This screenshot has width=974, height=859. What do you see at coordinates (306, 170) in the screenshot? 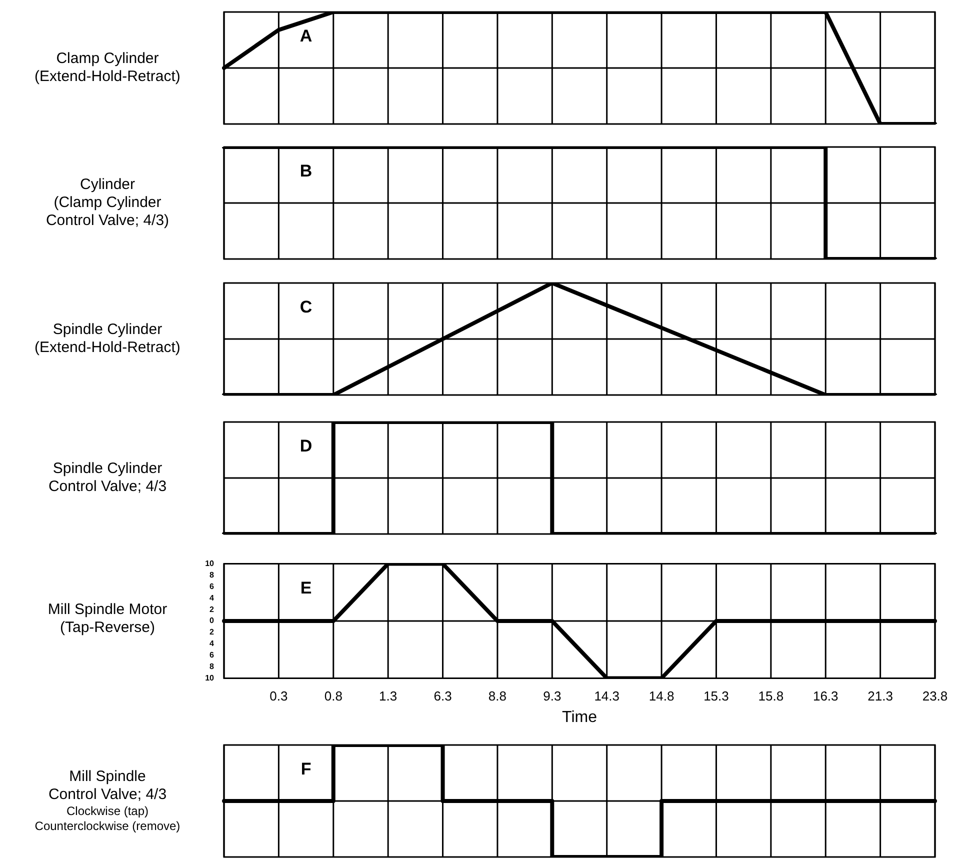
I see `annotation: B` at bounding box center [306, 170].